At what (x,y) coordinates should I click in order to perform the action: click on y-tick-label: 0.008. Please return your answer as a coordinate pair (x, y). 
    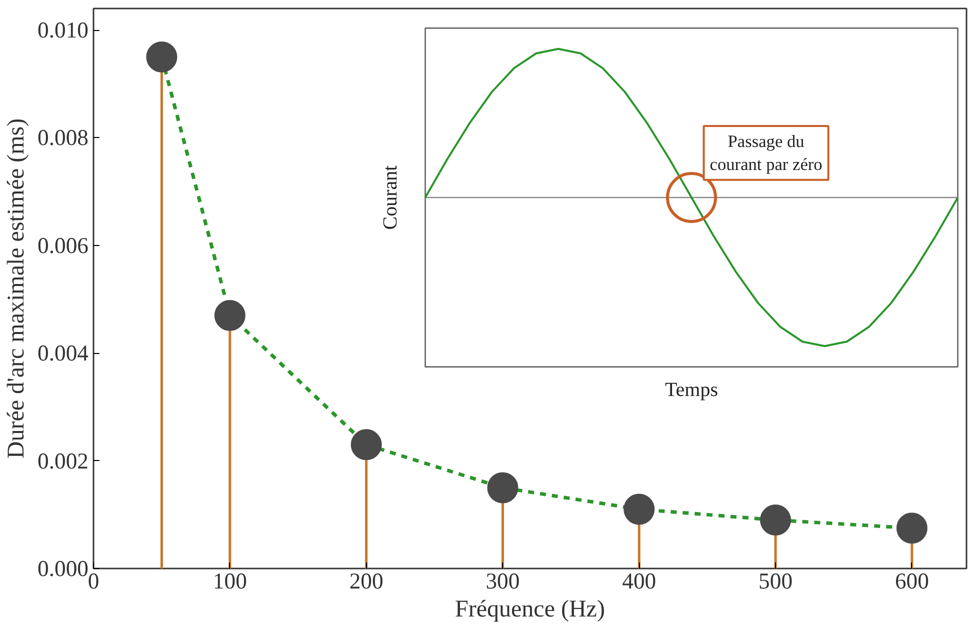
    Looking at the image, I should click on (63, 137).